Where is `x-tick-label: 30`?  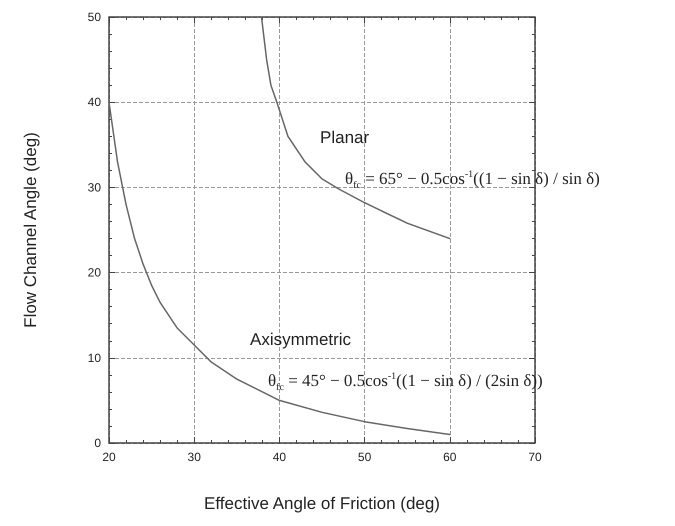 x-tick-label: 30 is located at coordinates (195, 457).